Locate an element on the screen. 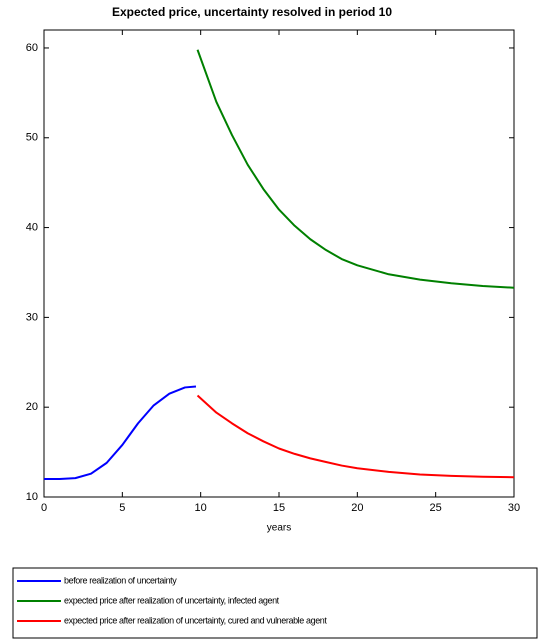 This screenshot has width=548, height=644. x-tick-label: 10 is located at coordinates (201, 508).